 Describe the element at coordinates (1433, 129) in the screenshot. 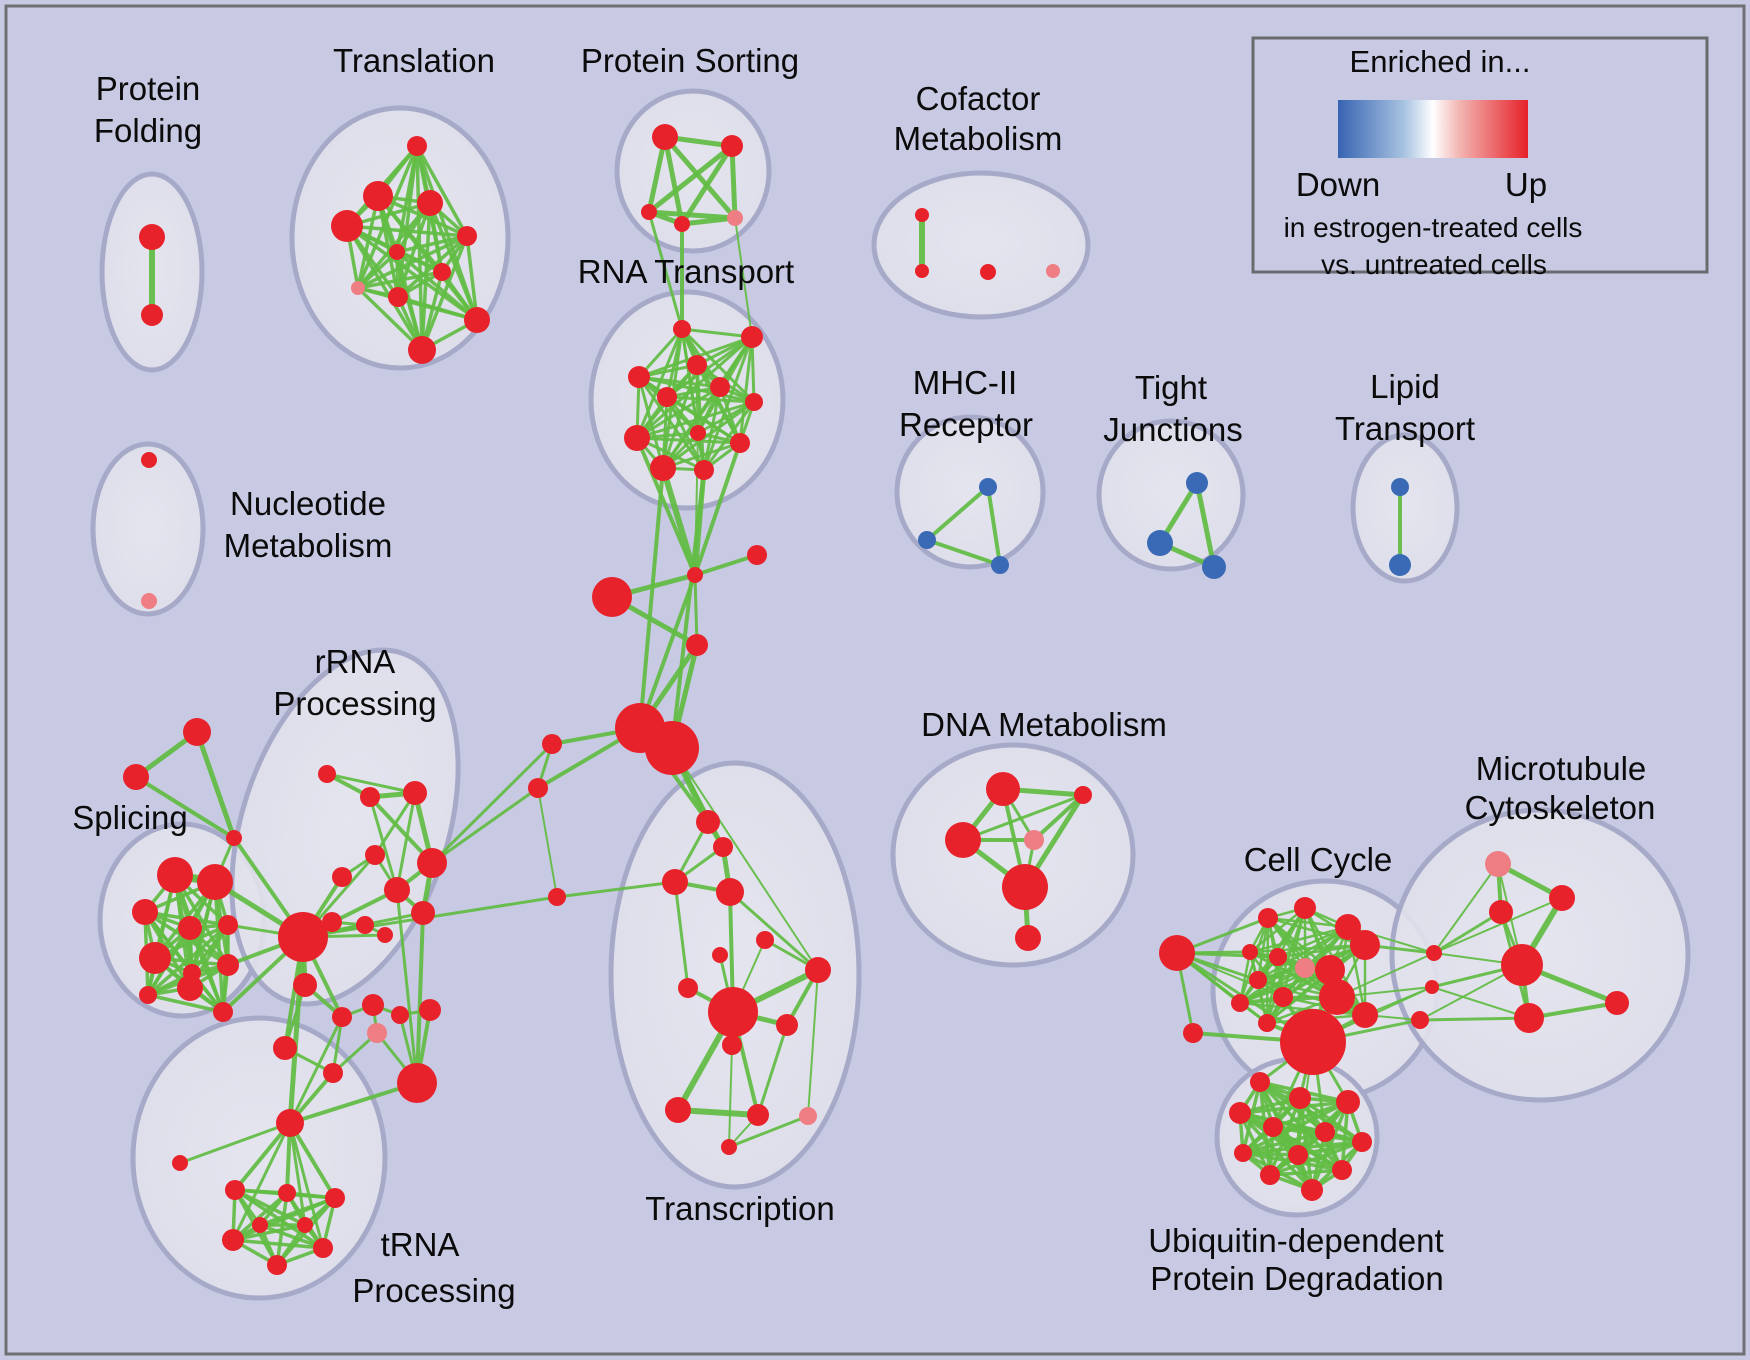

I see `legend-gradient-bar` at that location.